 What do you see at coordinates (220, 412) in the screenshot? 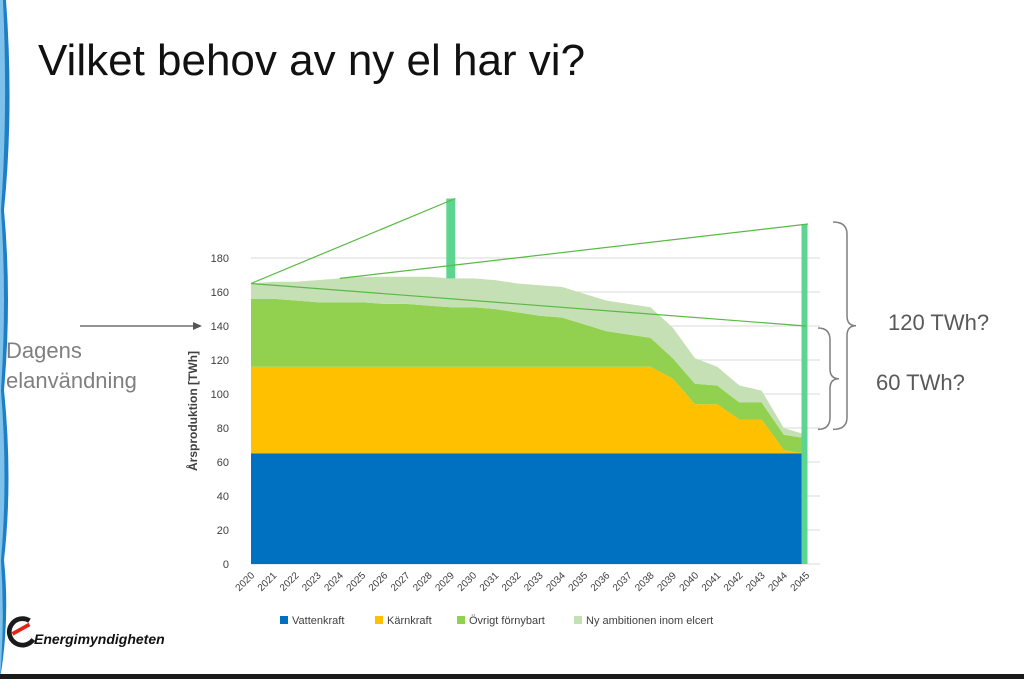
I see `y-tick-labels: 0 20 40 60 80 100 120 140 160 180` at bounding box center [220, 412].